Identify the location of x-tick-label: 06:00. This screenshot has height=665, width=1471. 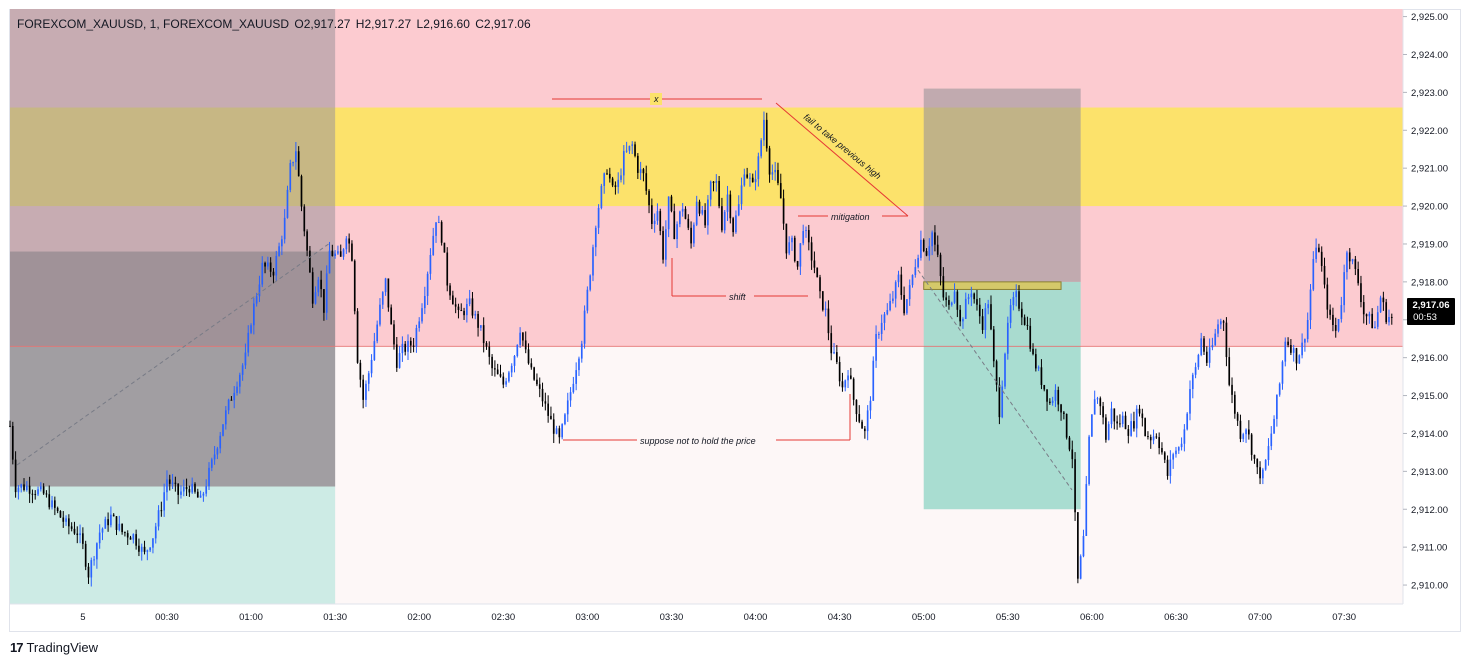
(1092, 617).